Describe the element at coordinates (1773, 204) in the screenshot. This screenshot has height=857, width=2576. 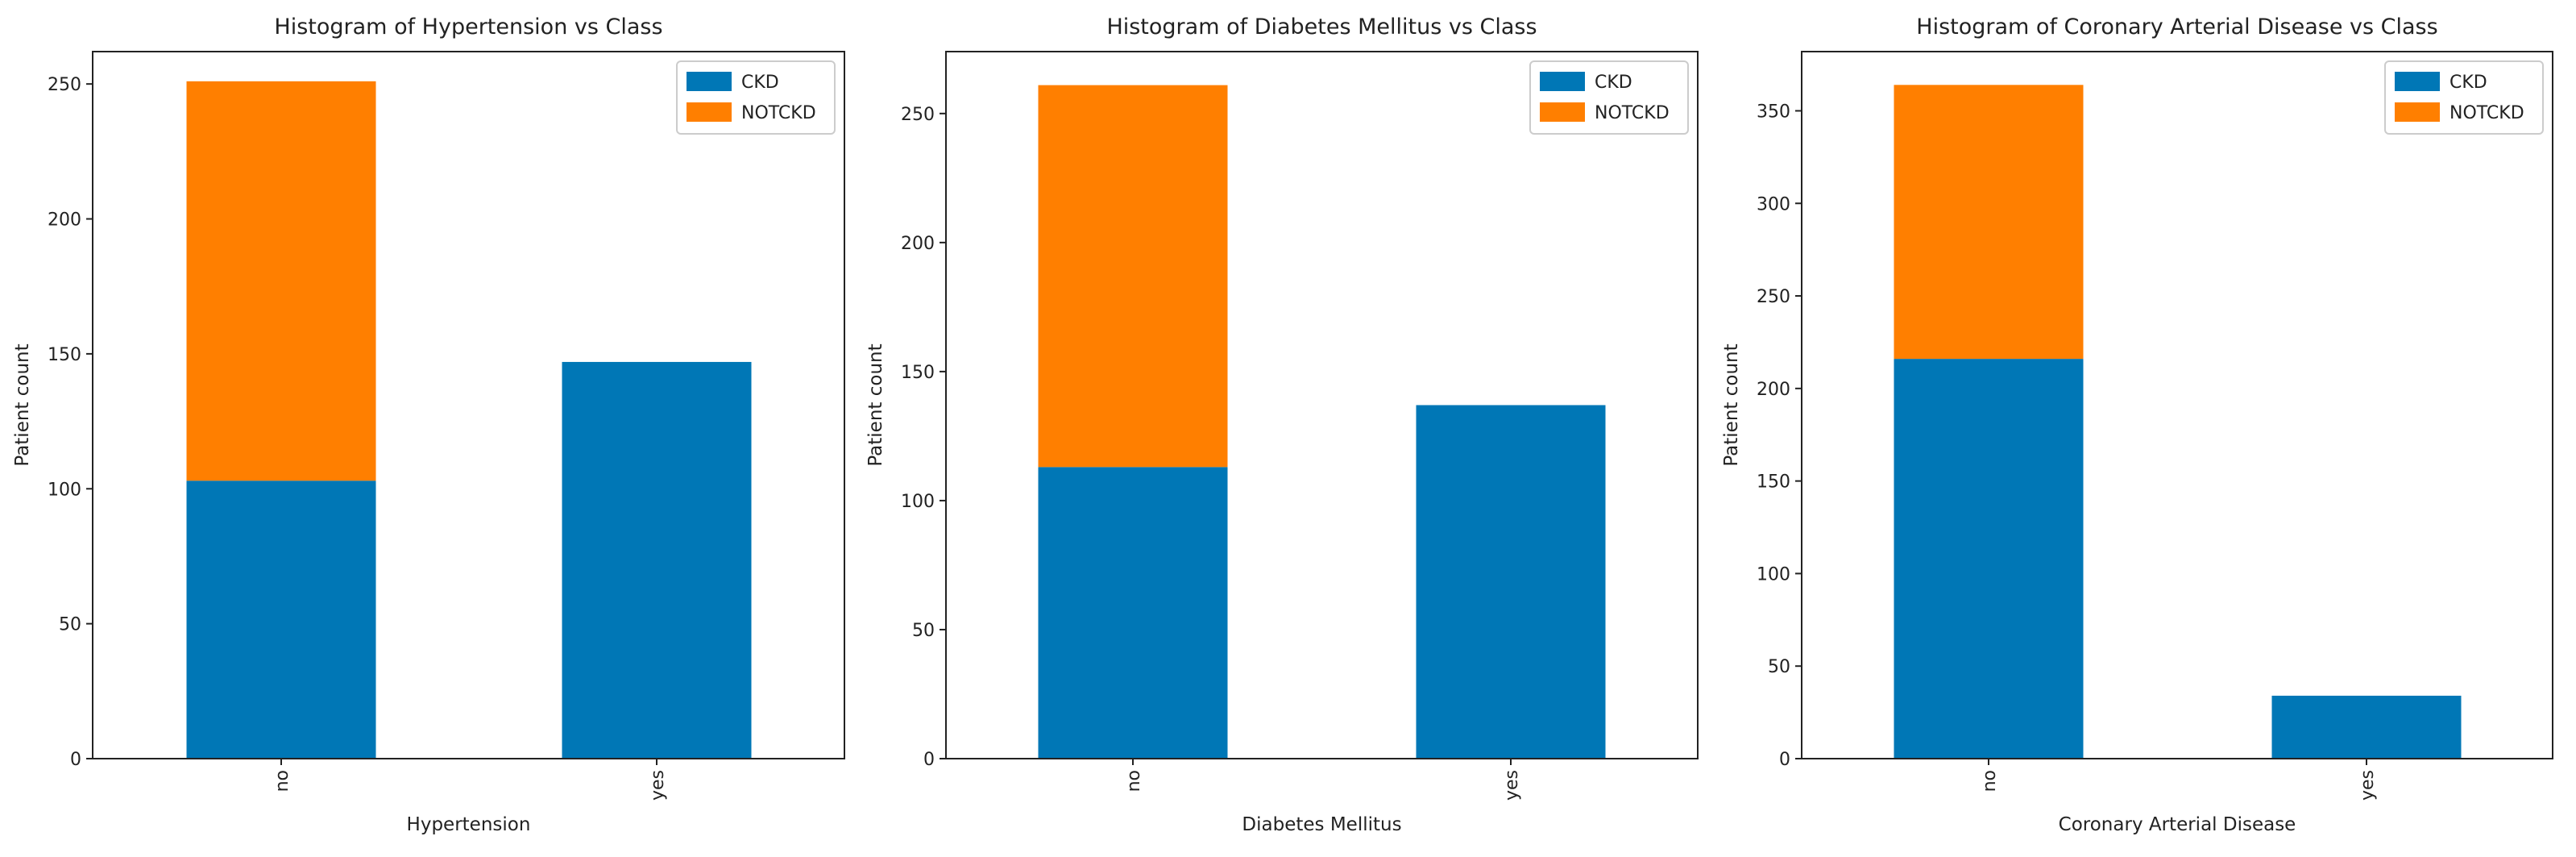
I see `y-tick-label: 300` at that location.